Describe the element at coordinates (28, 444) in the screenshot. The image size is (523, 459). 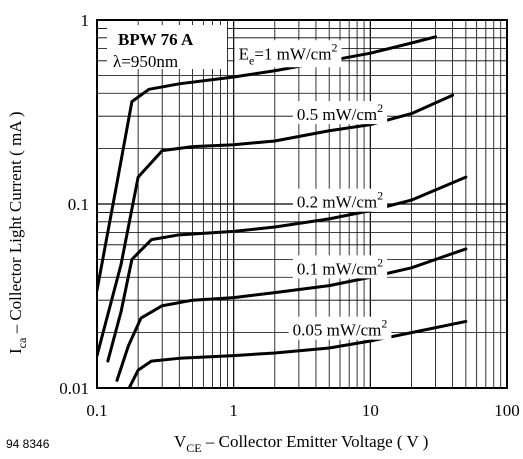
I see `figure-code: 94 8346` at that location.